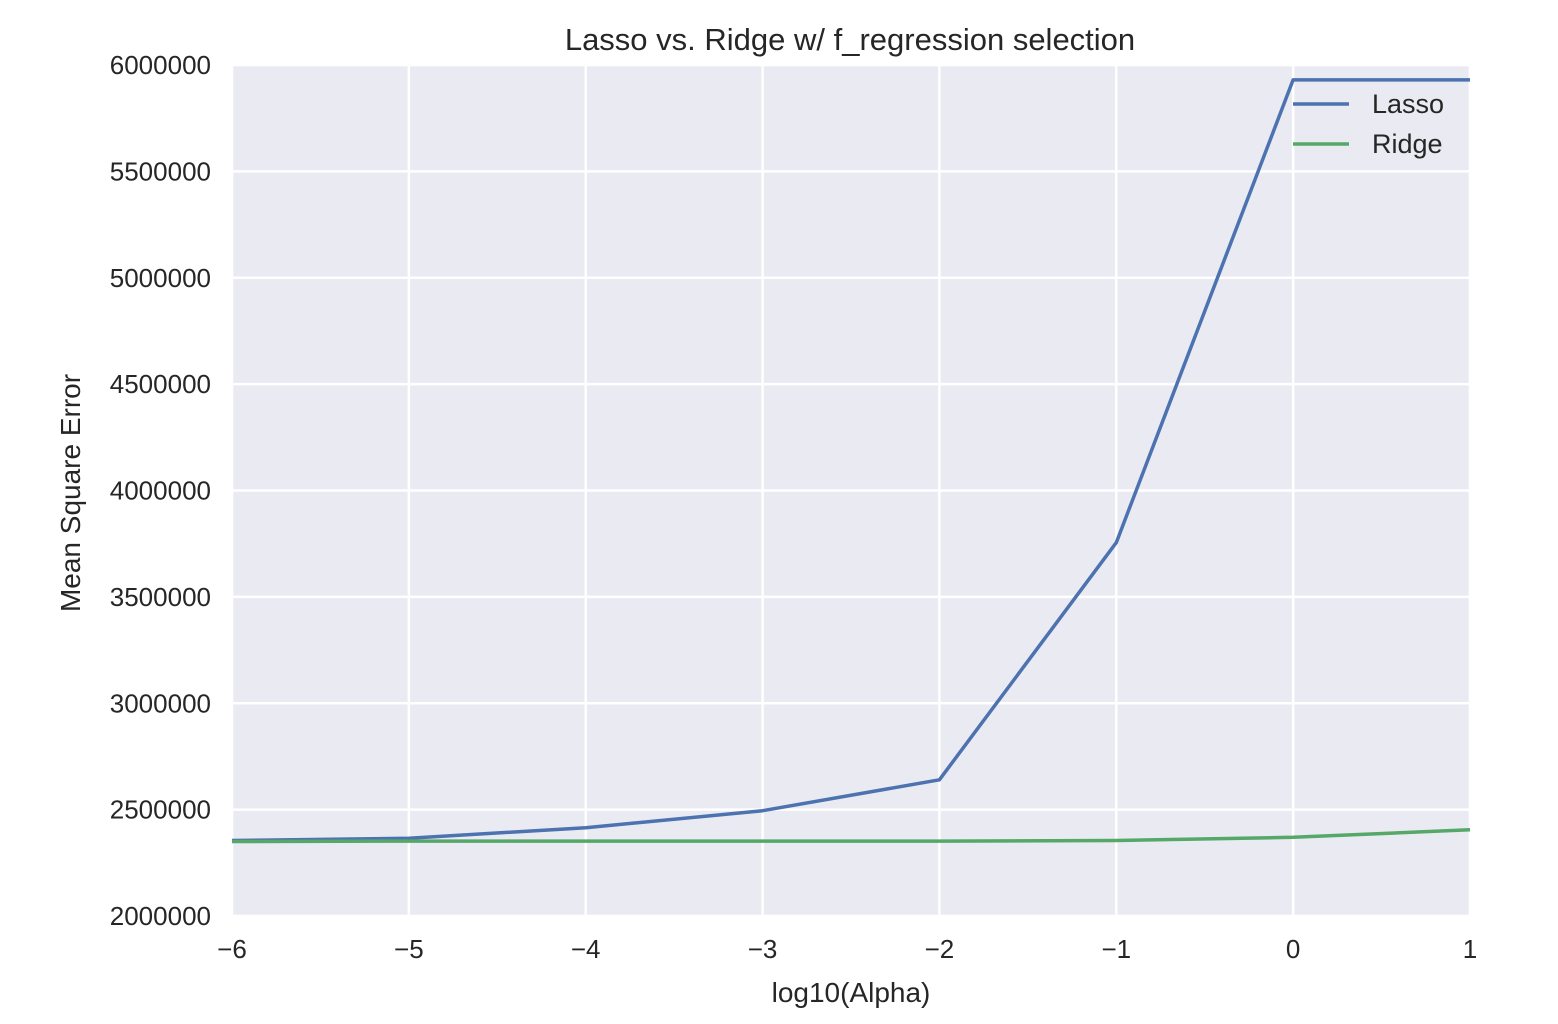 This screenshot has height=1024, width=1558. I want to click on y-tick-label: 2000000, so click(160, 916).